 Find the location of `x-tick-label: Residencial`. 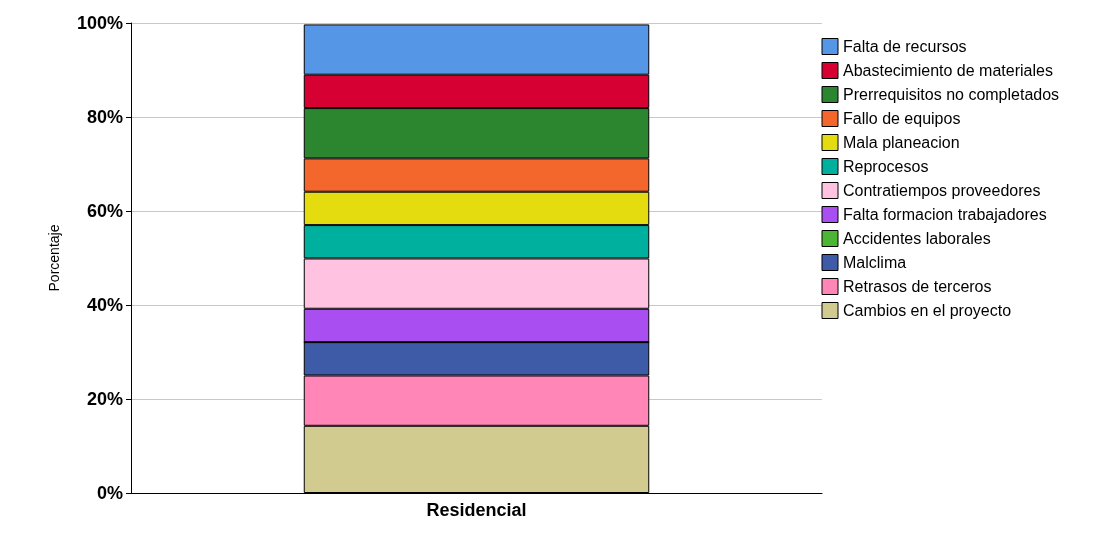

x-tick-label: Residencial is located at coordinates (476, 510).